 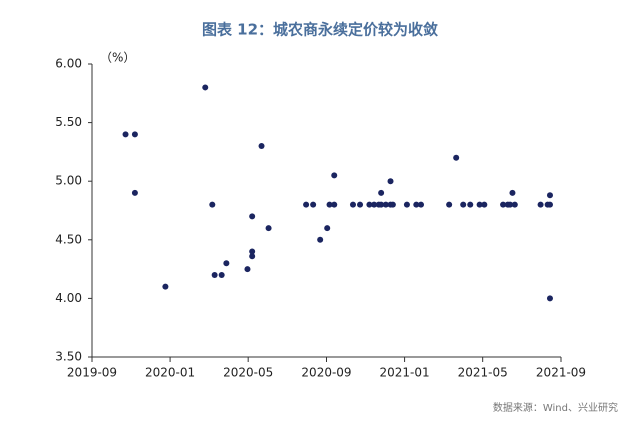 I want to click on x-tick-label: 2021-05, so click(x=483, y=373).